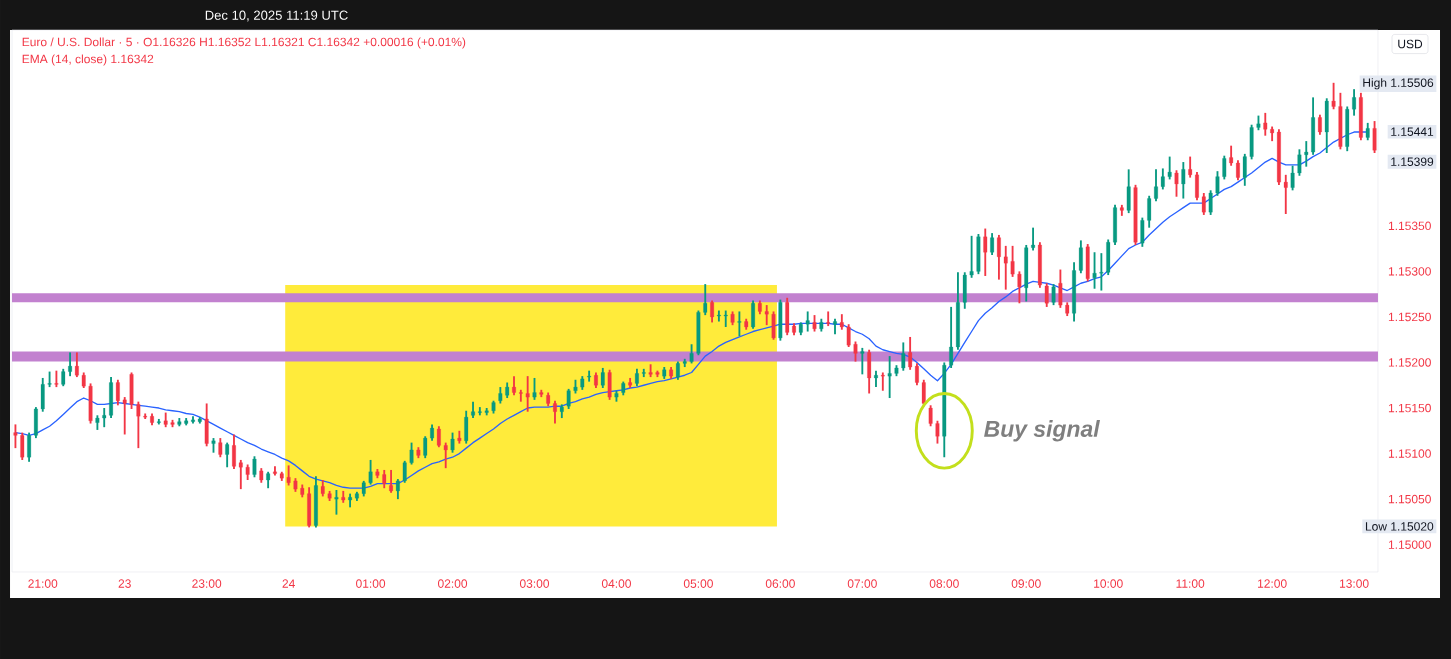 This screenshot has width=1451, height=659. What do you see at coordinates (207, 583) in the screenshot?
I see `x-tick-label: 23:00` at bounding box center [207, 583].